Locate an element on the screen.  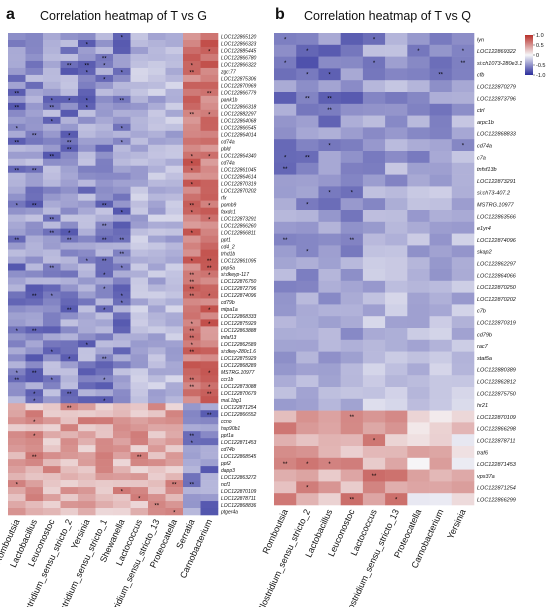
row-label: cfb is located at coordinates (480, 76).